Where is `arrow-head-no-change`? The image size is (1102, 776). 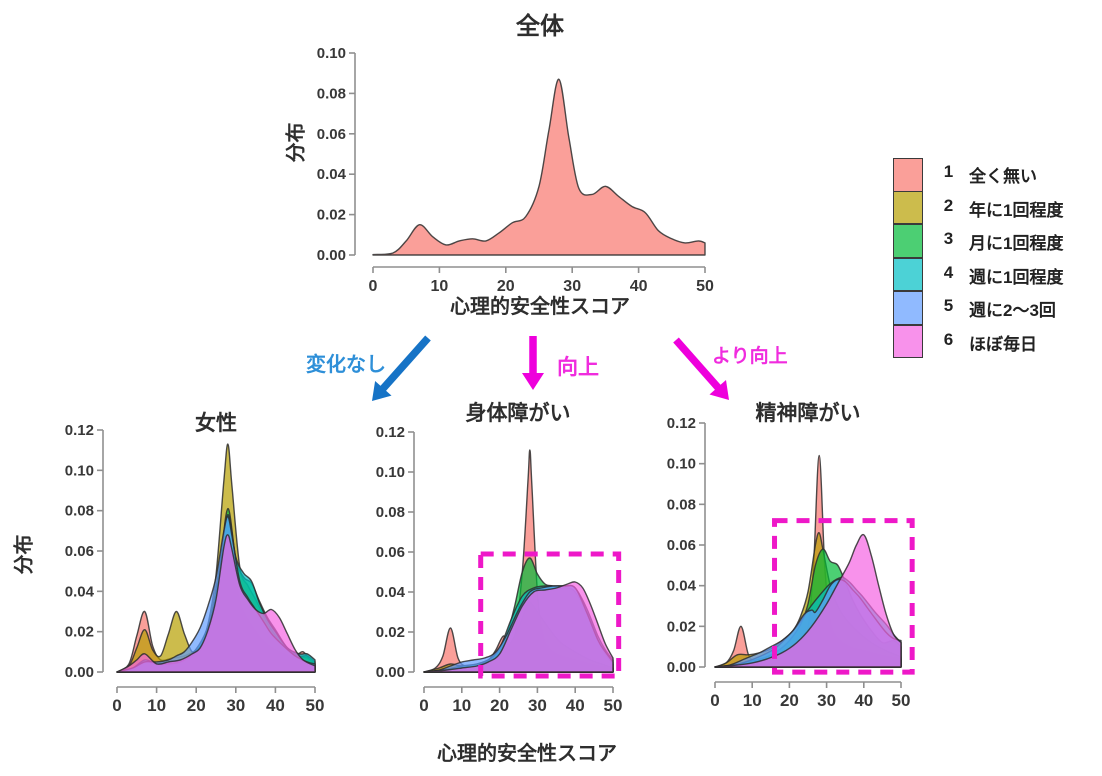 arrow-head-no-change is located at coordinates (382, 391).